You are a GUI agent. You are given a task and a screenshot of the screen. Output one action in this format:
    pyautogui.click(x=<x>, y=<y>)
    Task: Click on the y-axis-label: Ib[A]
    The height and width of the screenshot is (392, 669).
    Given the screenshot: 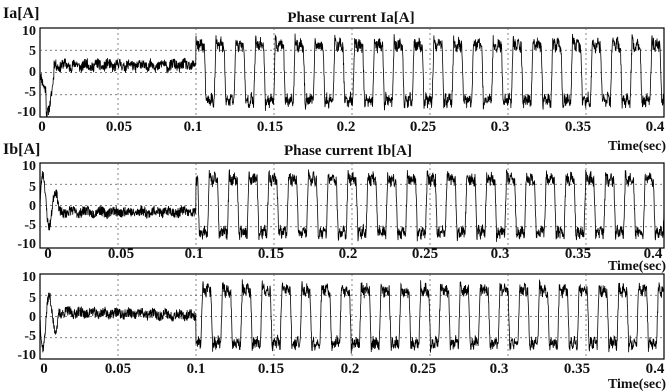 What is the action you would take?
    pyautogui.click(x=21, y=149)
    